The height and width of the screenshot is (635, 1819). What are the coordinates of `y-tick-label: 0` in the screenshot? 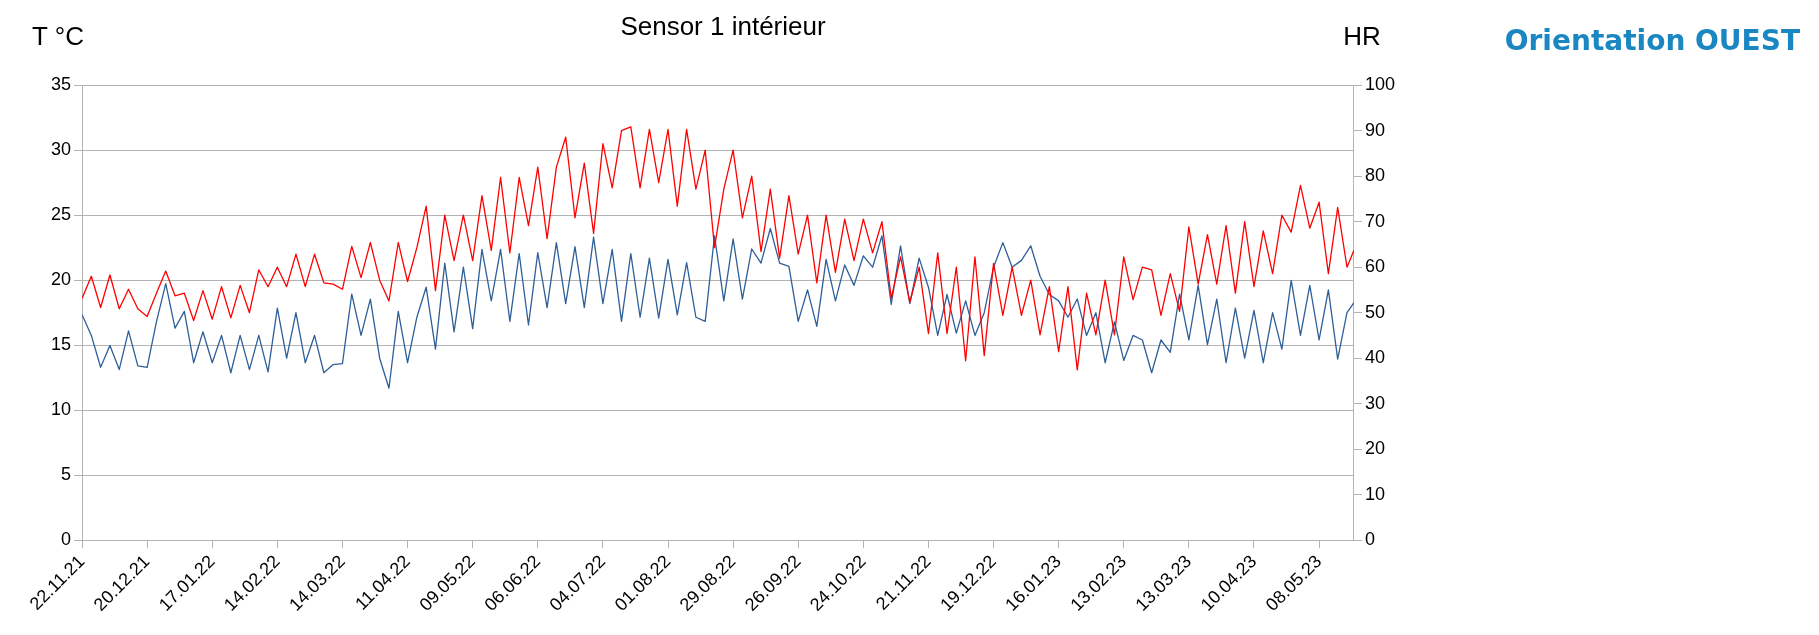 It's located at (66, 539).